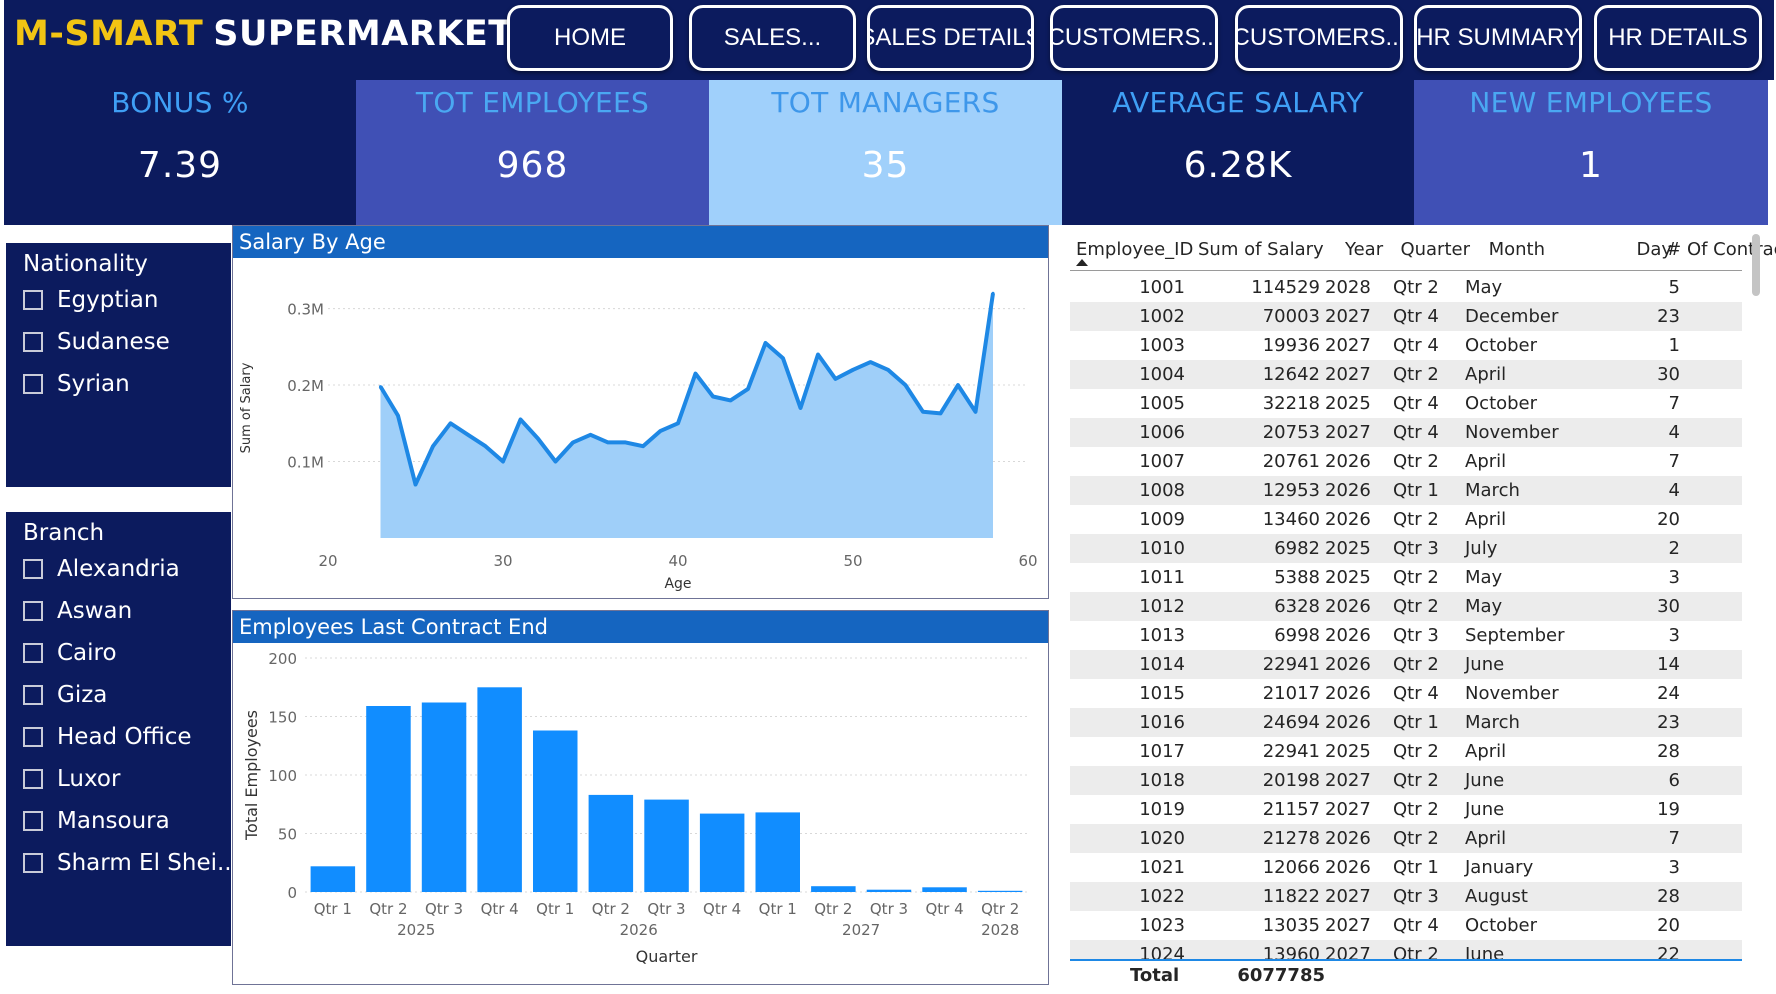 This screenshot has width=1776, height=994. I want to click on table-cell: 30, so click(1668, 374).